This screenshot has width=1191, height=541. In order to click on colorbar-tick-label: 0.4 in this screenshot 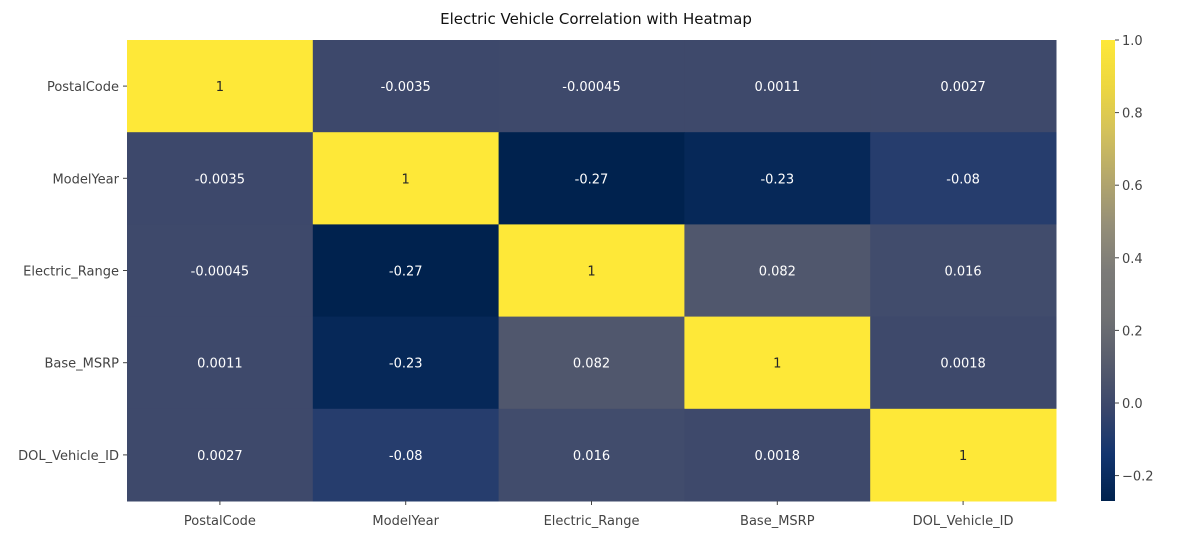, I will do `click(1132, 259)`.